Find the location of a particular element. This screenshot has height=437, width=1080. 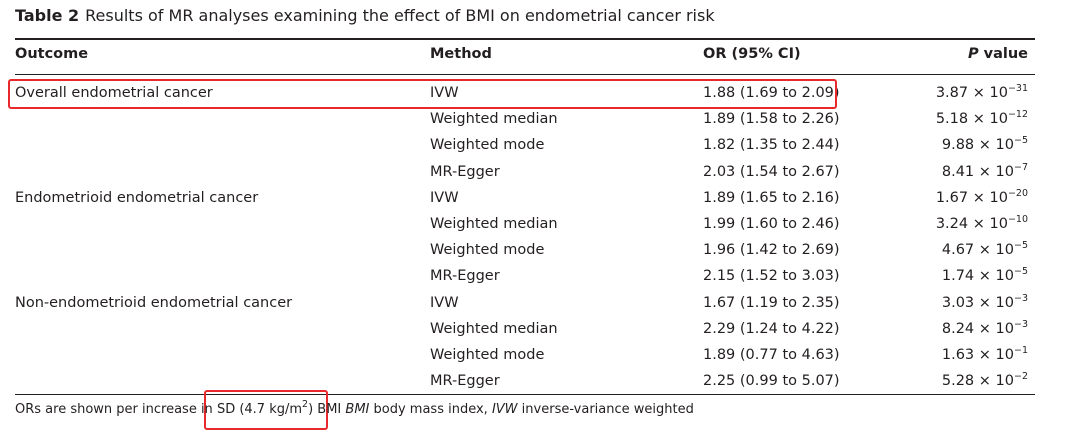

header-rule is located at coordinates (525, 74).